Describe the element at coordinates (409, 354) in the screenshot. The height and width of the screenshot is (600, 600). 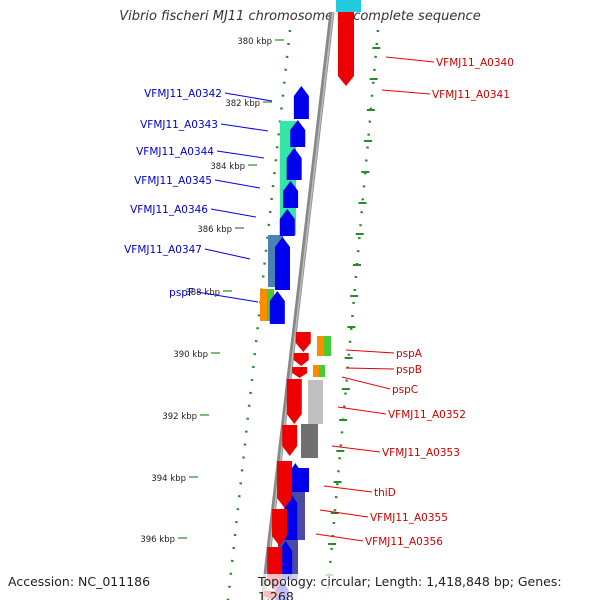
I see `reverse-gene-label: pspA` at that location.